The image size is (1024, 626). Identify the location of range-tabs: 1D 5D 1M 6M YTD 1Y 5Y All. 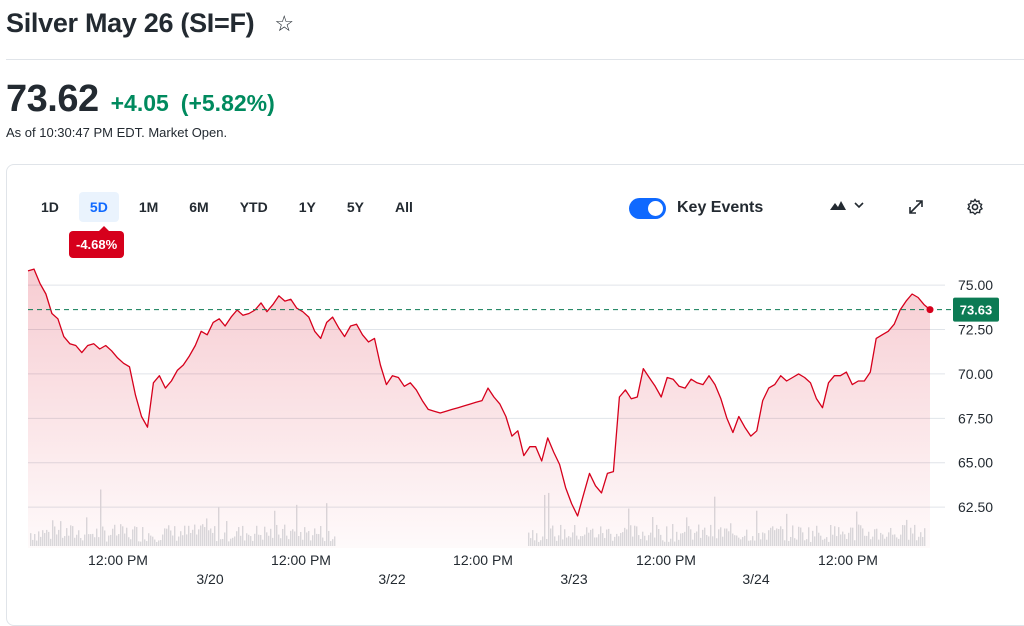
(231, 207).